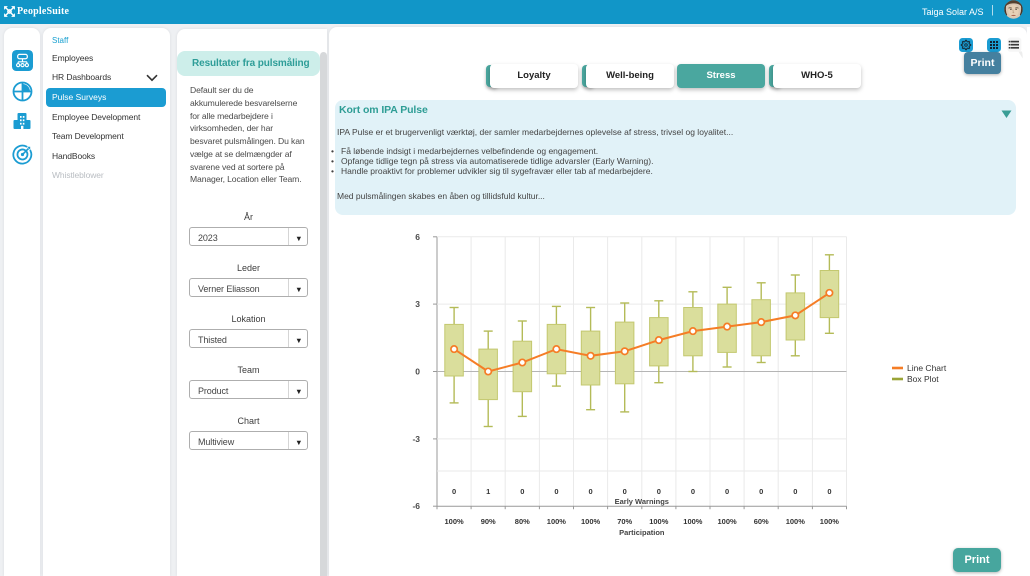  I want to click on svg-text: 6, so click(417, 237).